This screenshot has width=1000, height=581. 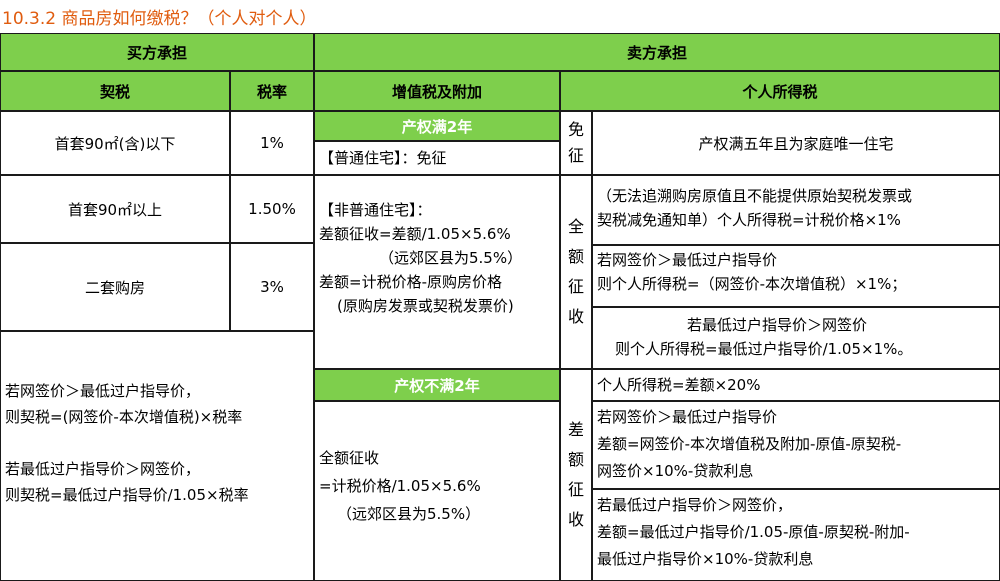 What do you see at coordinates (103, 469) in the screenshot?
I see `note-line: 若最低过户指导价＞网签价，` at bounding box center [103, 469].